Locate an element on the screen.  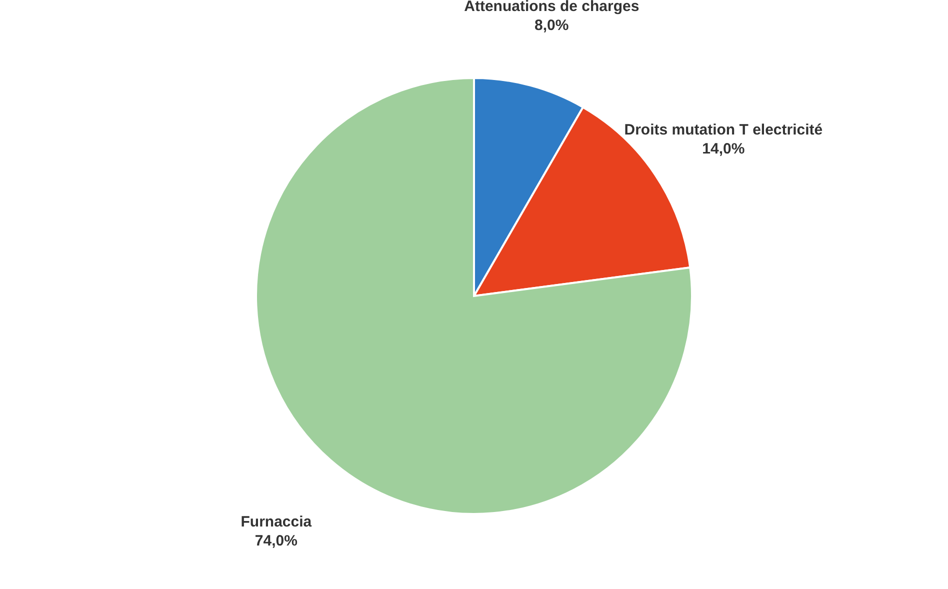
data-label: 14,0% is located at coordinates (723, 149).